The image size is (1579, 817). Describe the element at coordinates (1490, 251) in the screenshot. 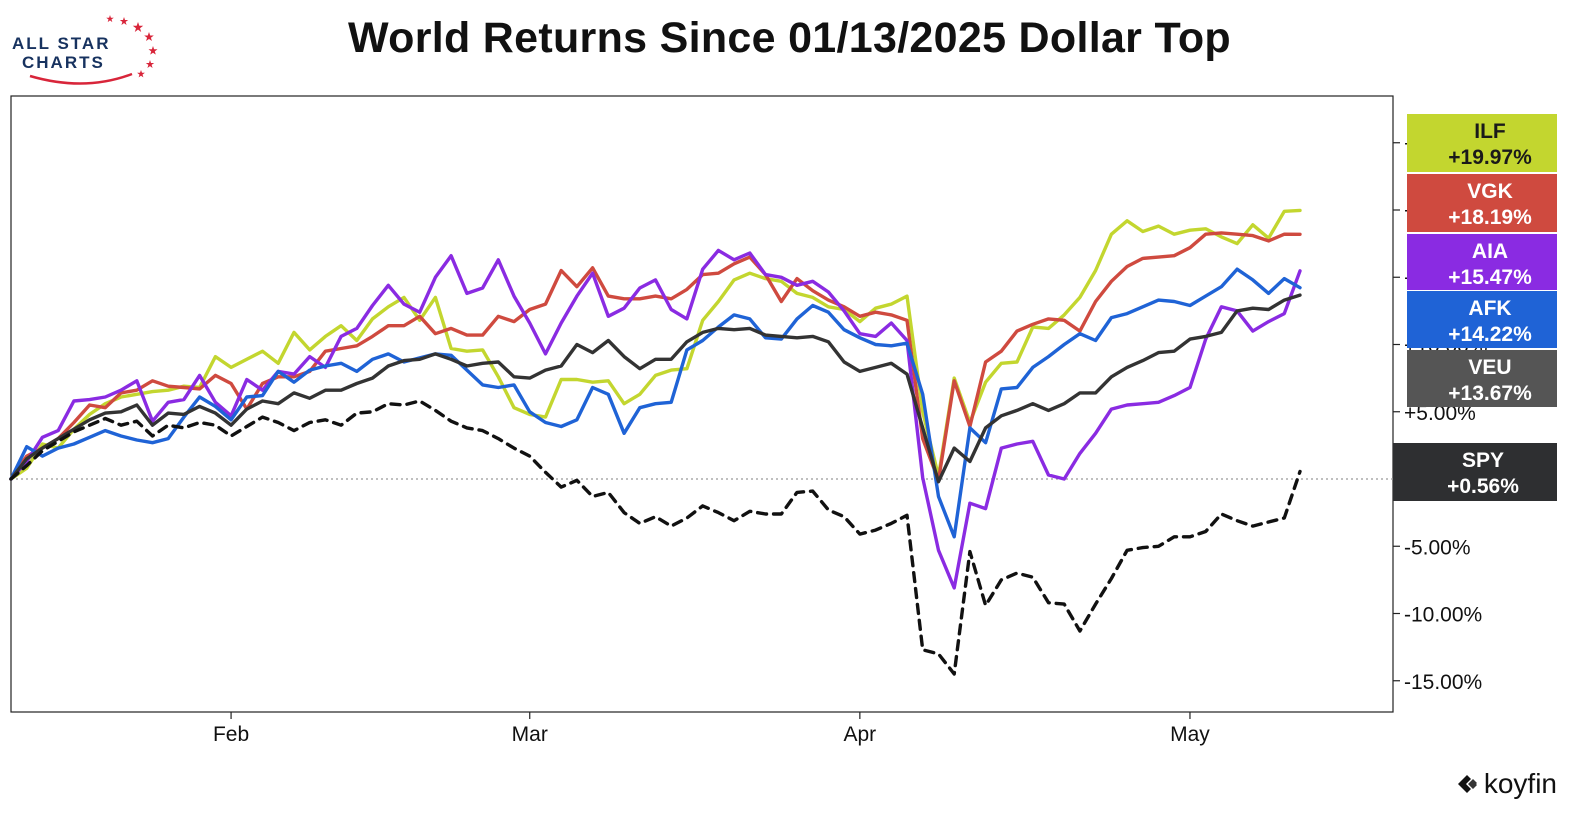

I see `legend-name-aia: AIA` at that location.